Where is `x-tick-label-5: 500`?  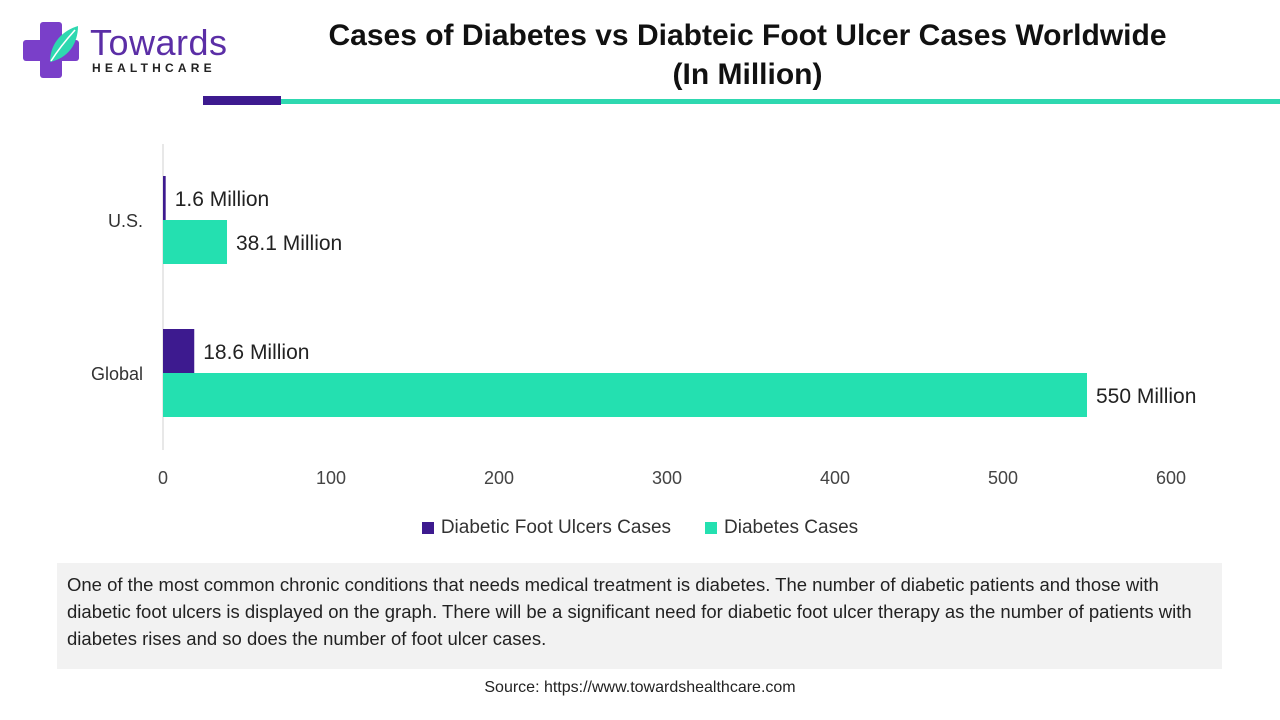
x-tick-label-5: 500 is located at coordinates (1003, 478).